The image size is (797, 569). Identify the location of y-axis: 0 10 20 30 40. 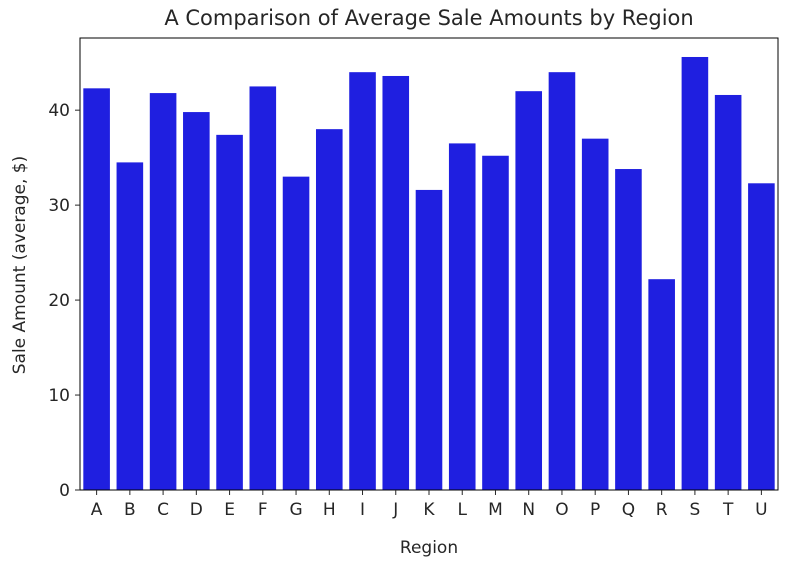
(64, 301).